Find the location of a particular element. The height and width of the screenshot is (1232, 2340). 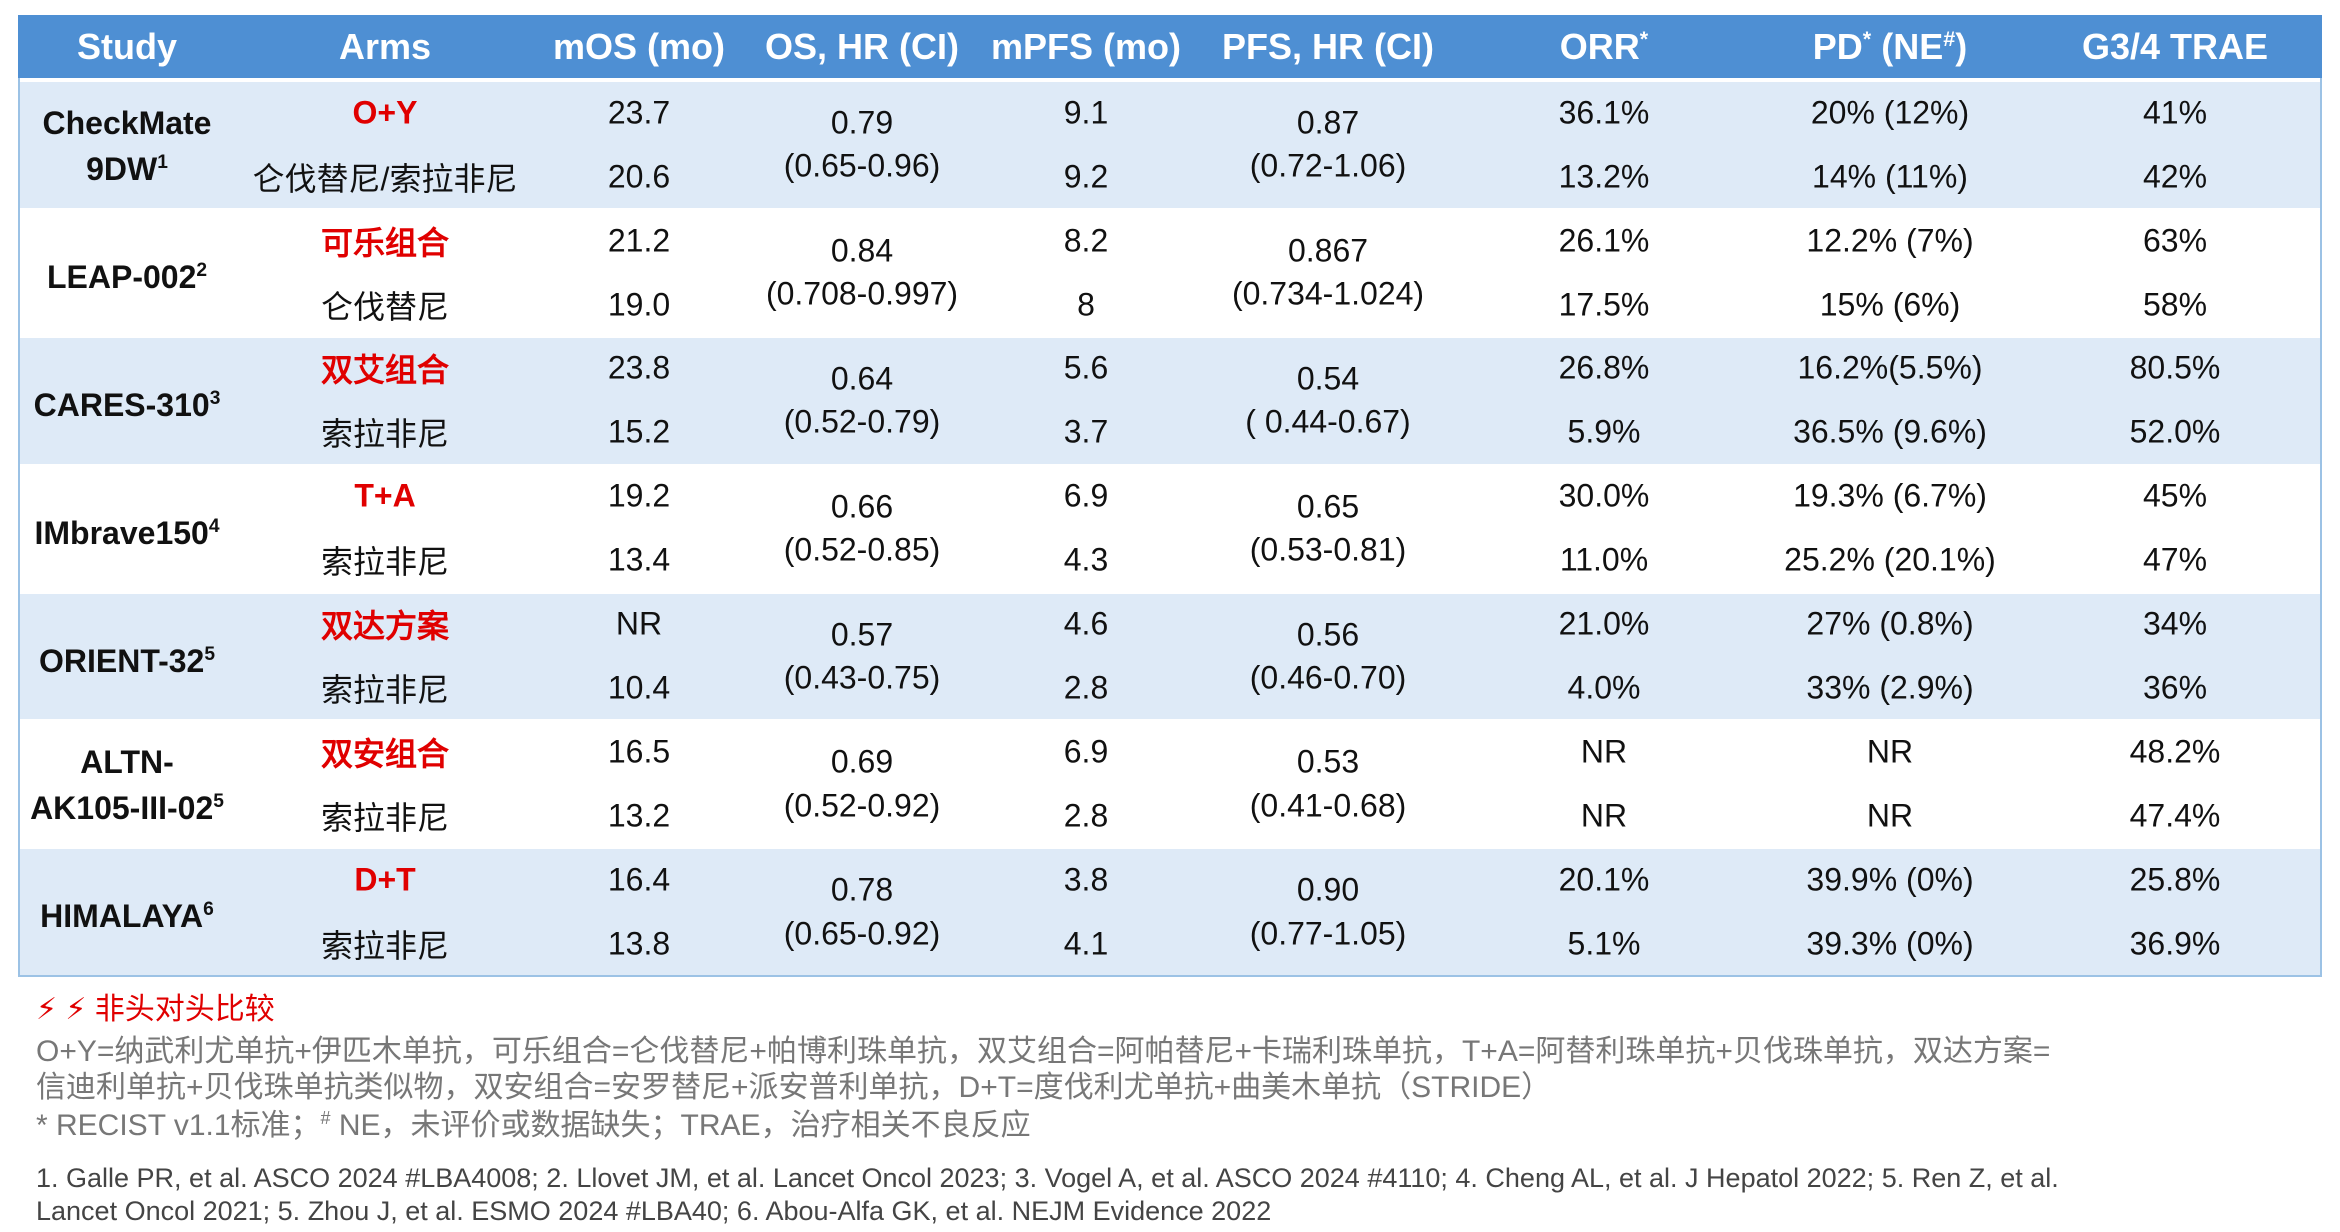

study-name: ORIENT-325 is located at coordinates (127, 658).